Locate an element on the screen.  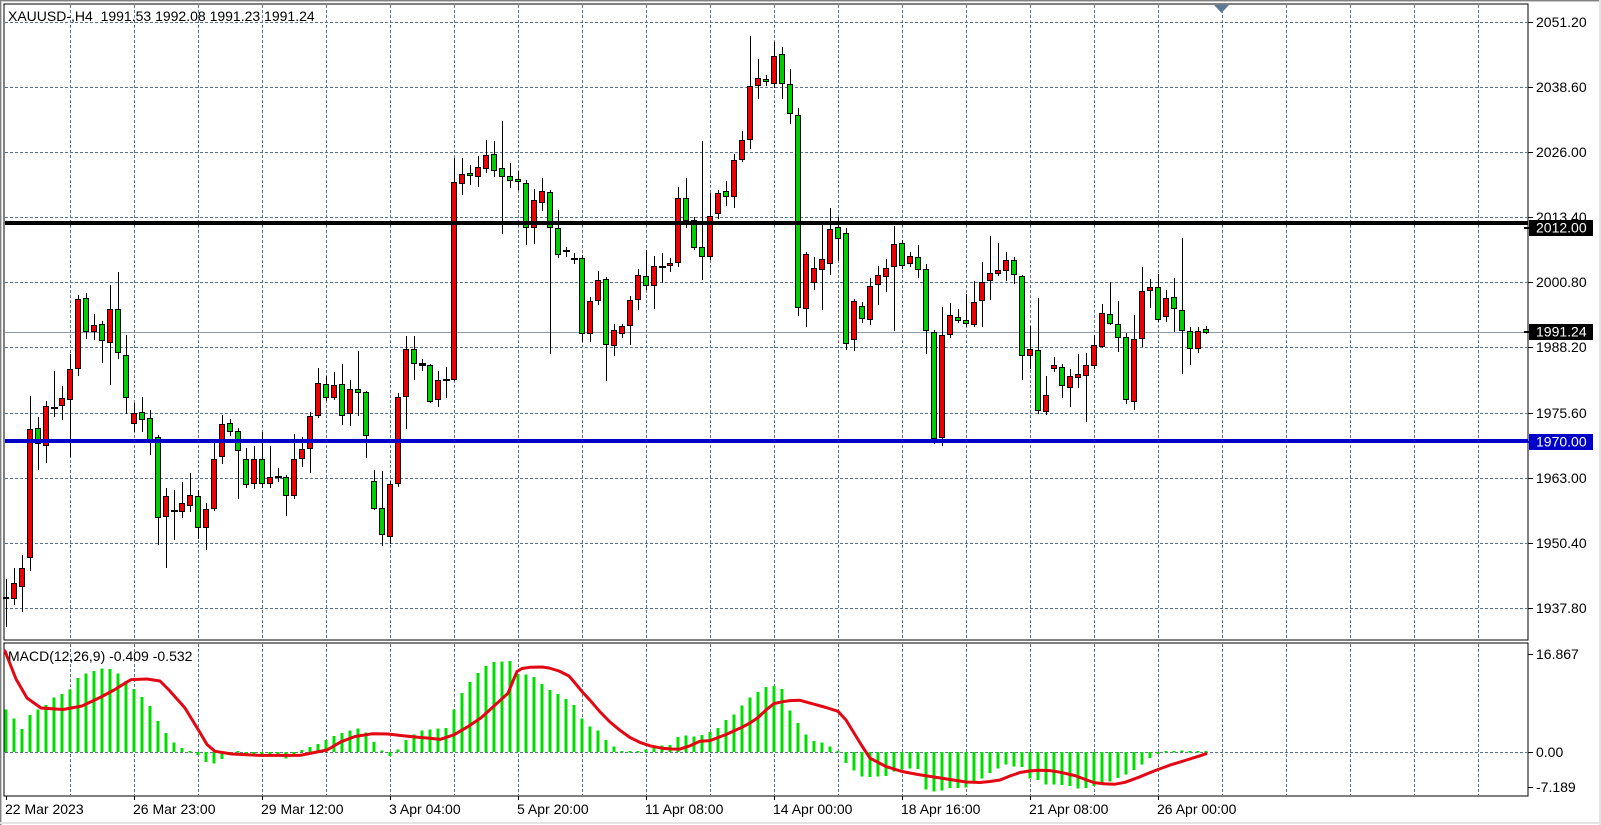
svg-text: MACD(12,26,9) -0.409 -0.532 is located at coordinates (100, 656).